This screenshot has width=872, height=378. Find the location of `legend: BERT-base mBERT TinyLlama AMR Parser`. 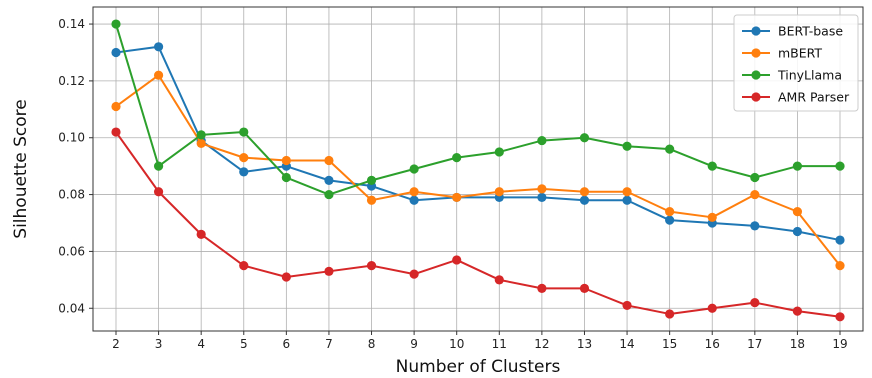

legend: BERT-base mBERT TinyLlama AMR Parser is located at coordinates (796, 63).